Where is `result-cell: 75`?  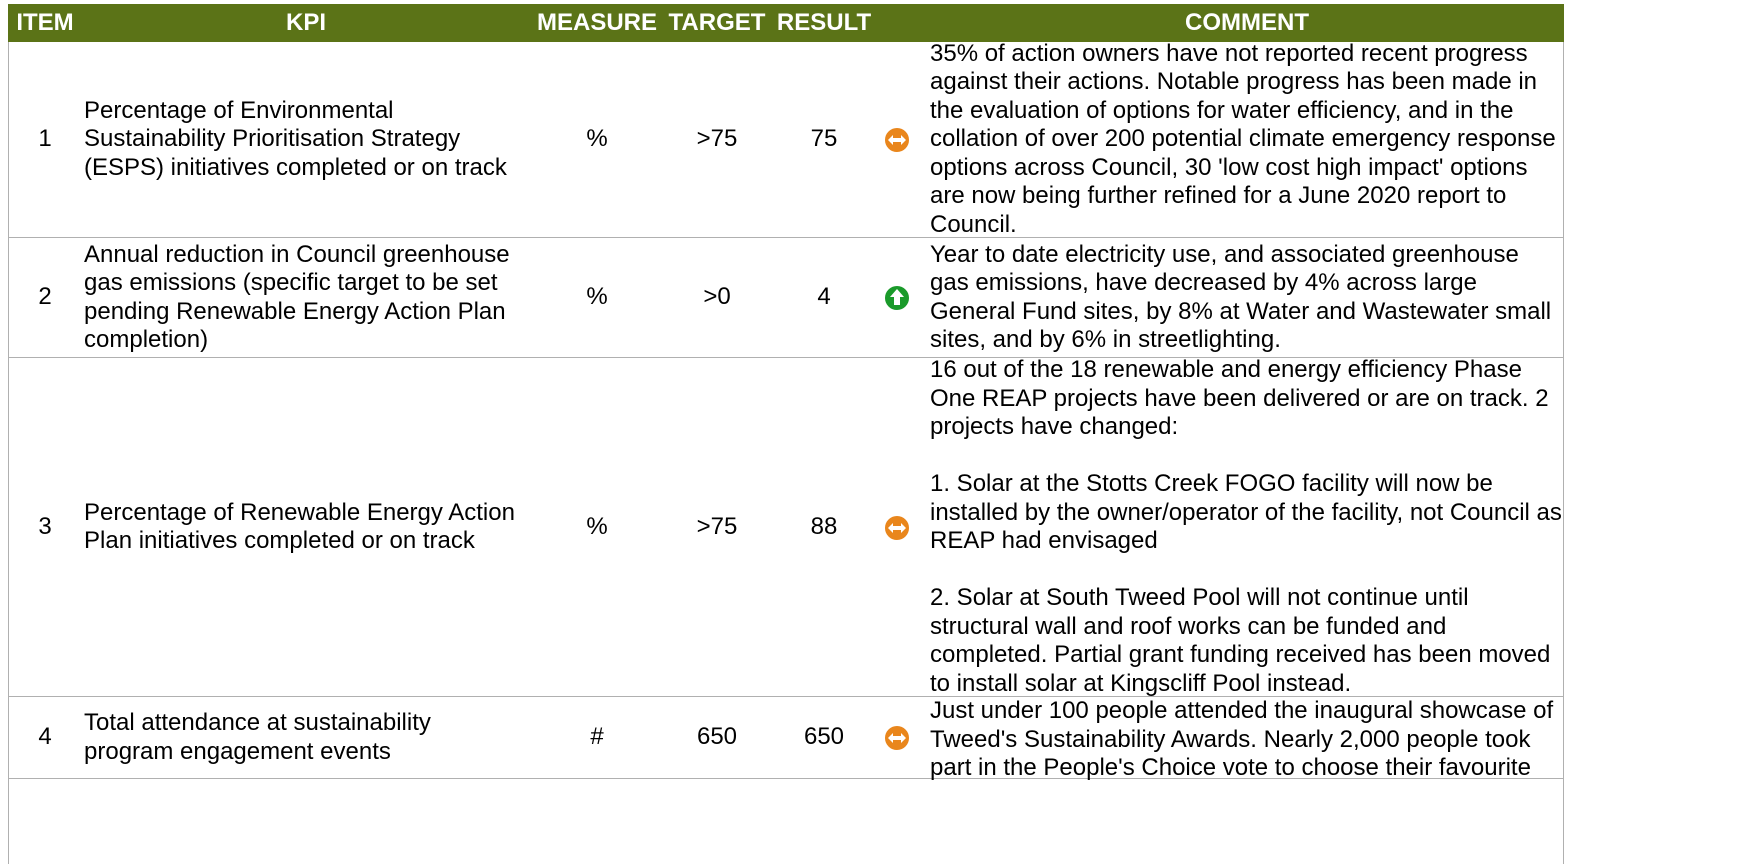 result-cell: 75 is located at coordinates (824, 139).